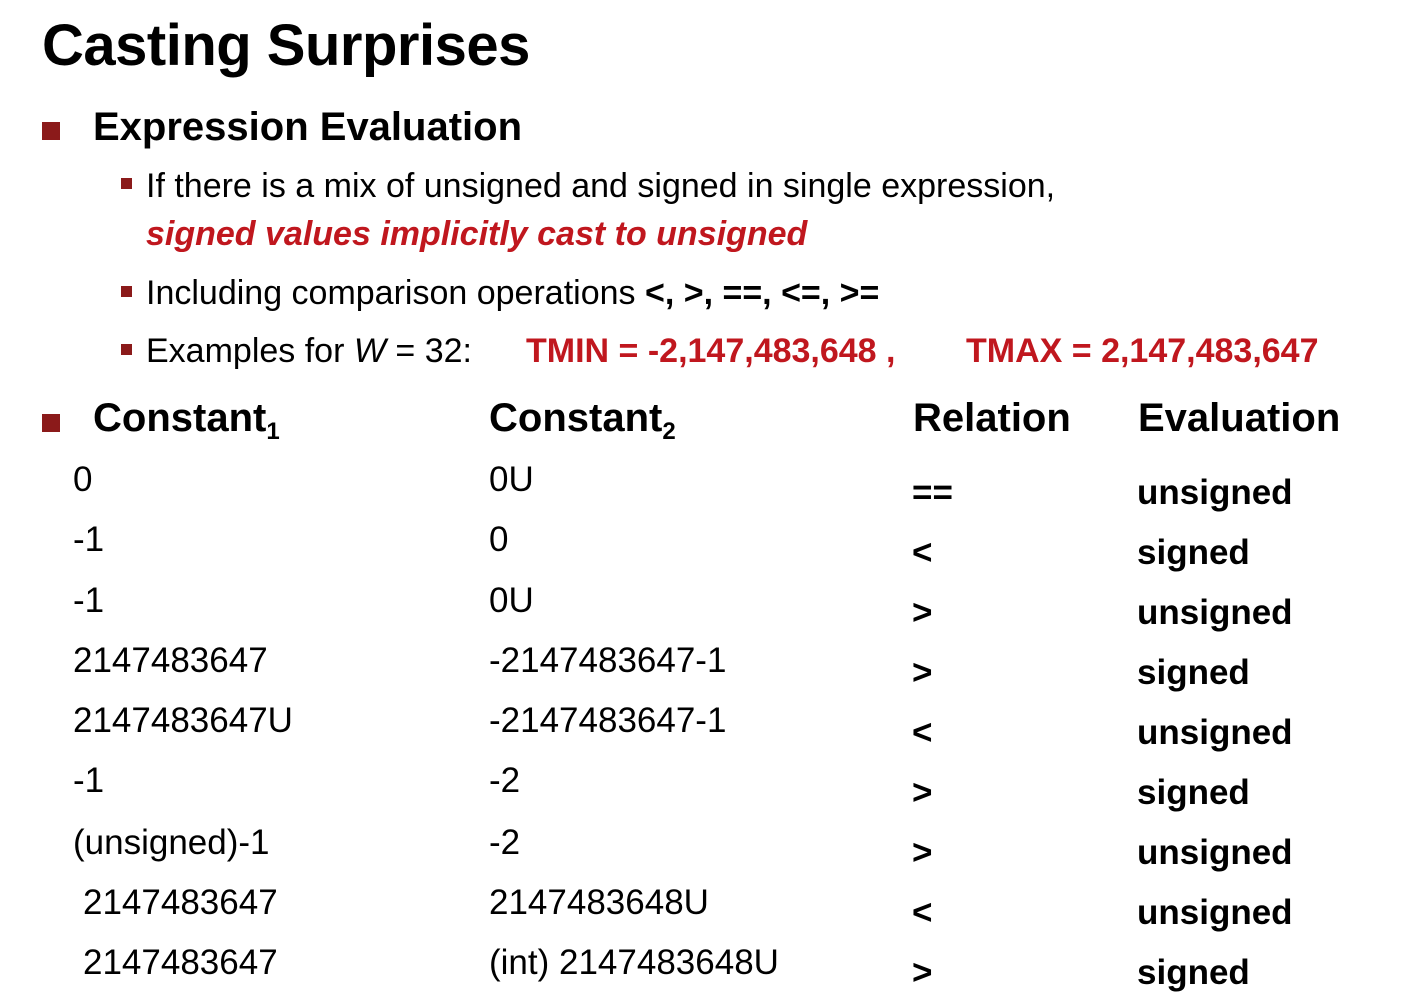 This screenshot has width=1419, height=998. Describe the element at coordinates (250, 351) in the screenshot. I see `examples-prefix: Examples for` at that location.